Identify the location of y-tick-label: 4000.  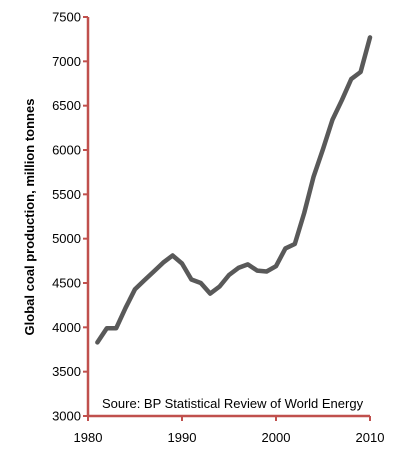
(66, 327).